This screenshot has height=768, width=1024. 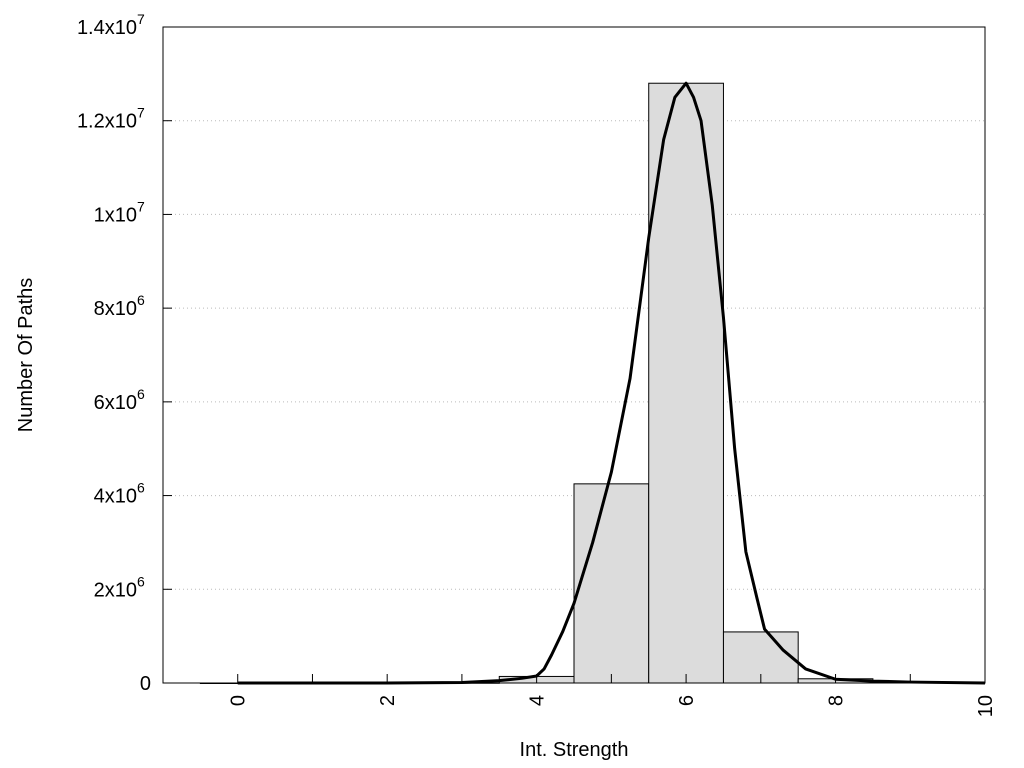 What do you see at coordinates (239, 700) in the screenshot?
I see `x-tick-label: 0` at bounding box center [239, 700].